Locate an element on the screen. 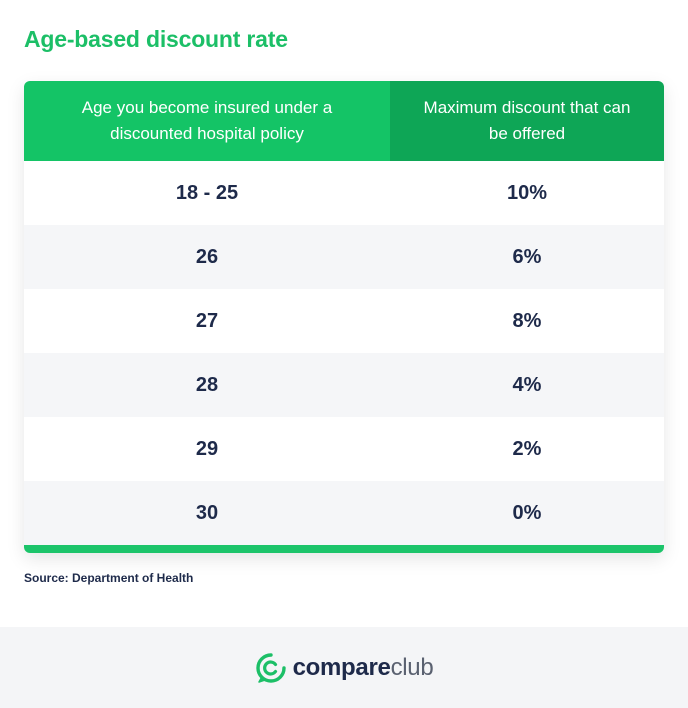  discount-cell: 6% is located at coordinates (527, 256).